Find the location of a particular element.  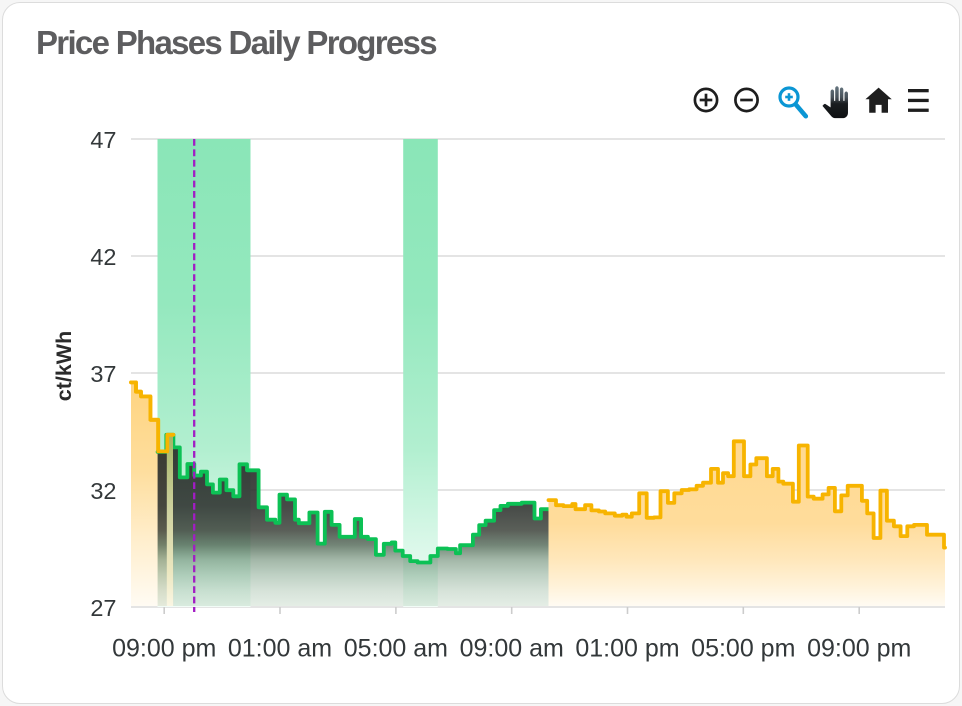

svg-text: 05:00 am is located at coordinates (396, 649).